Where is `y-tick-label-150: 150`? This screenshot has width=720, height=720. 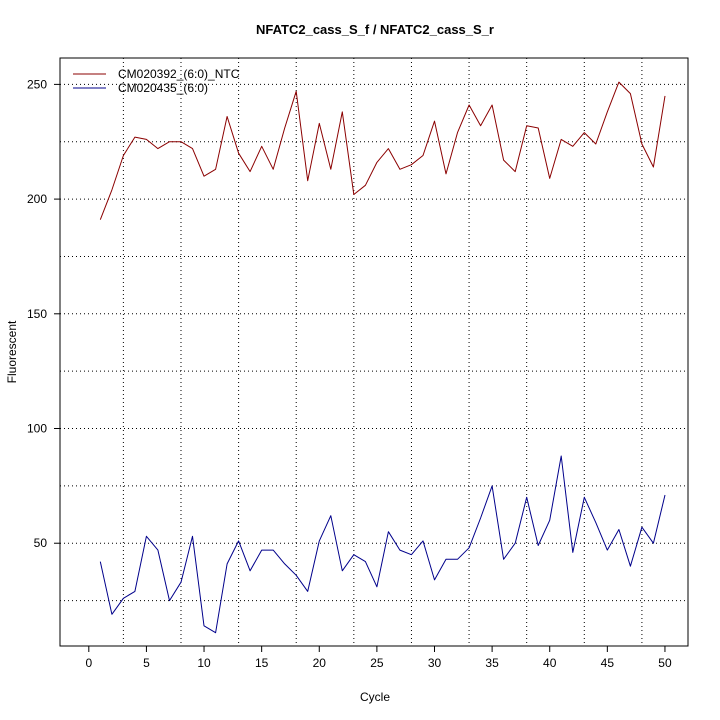 y-tick-label-150: 150 is located at coordinates (37, 314).